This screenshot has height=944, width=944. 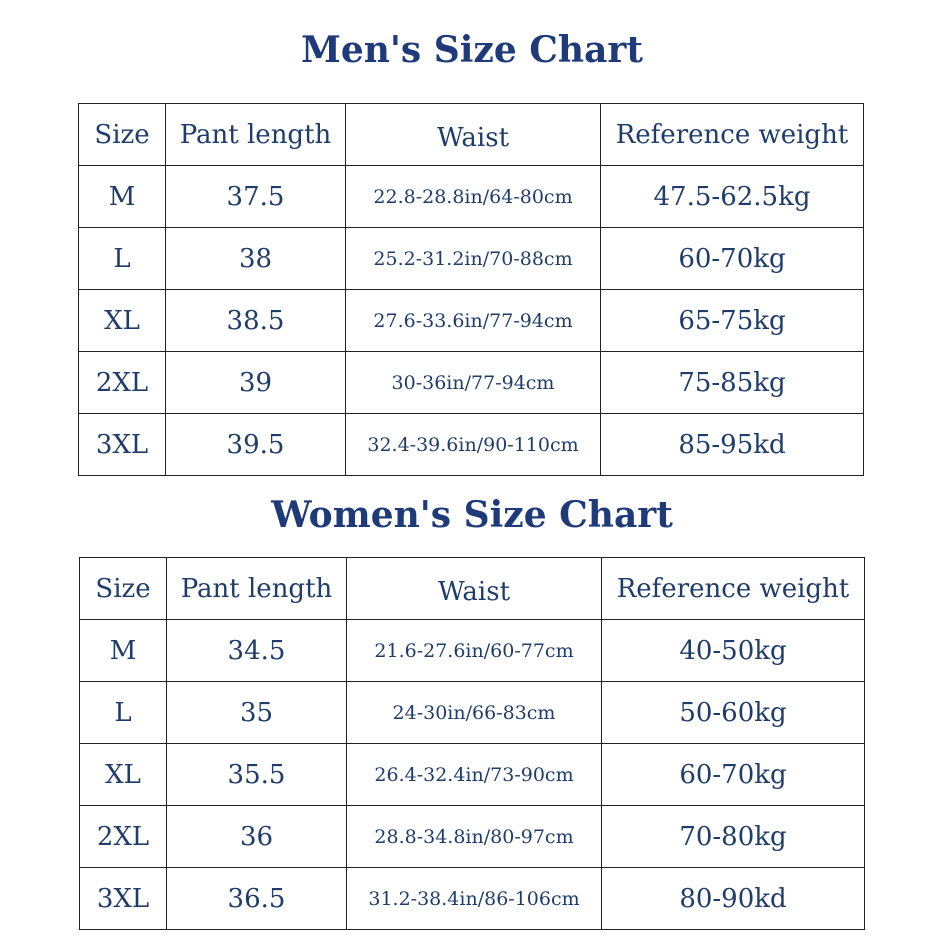 I want to click on cell-waist: 21.6-27.6in/60-77cm, so click(x=474, y=650).